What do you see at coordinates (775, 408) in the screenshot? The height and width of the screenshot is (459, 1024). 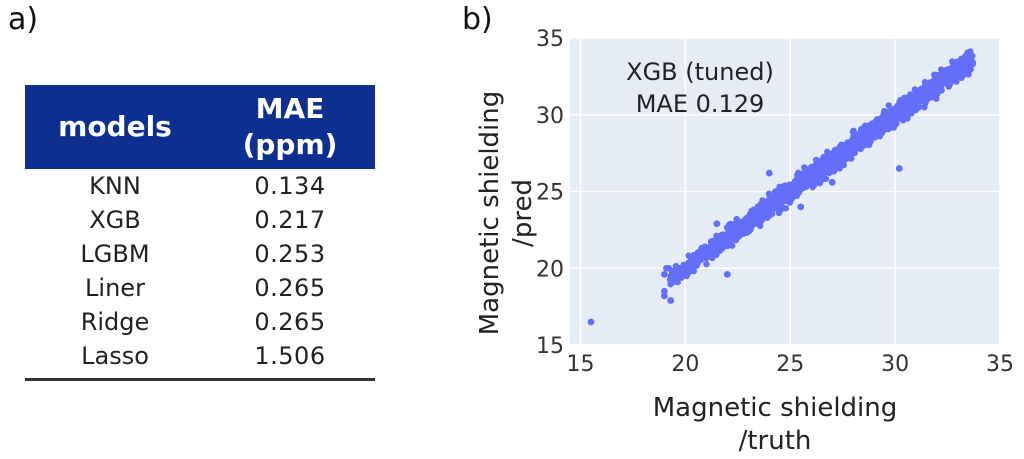 I see `x-axis-title-line1: Magnetic shielding` at bounding box center [775, 408].